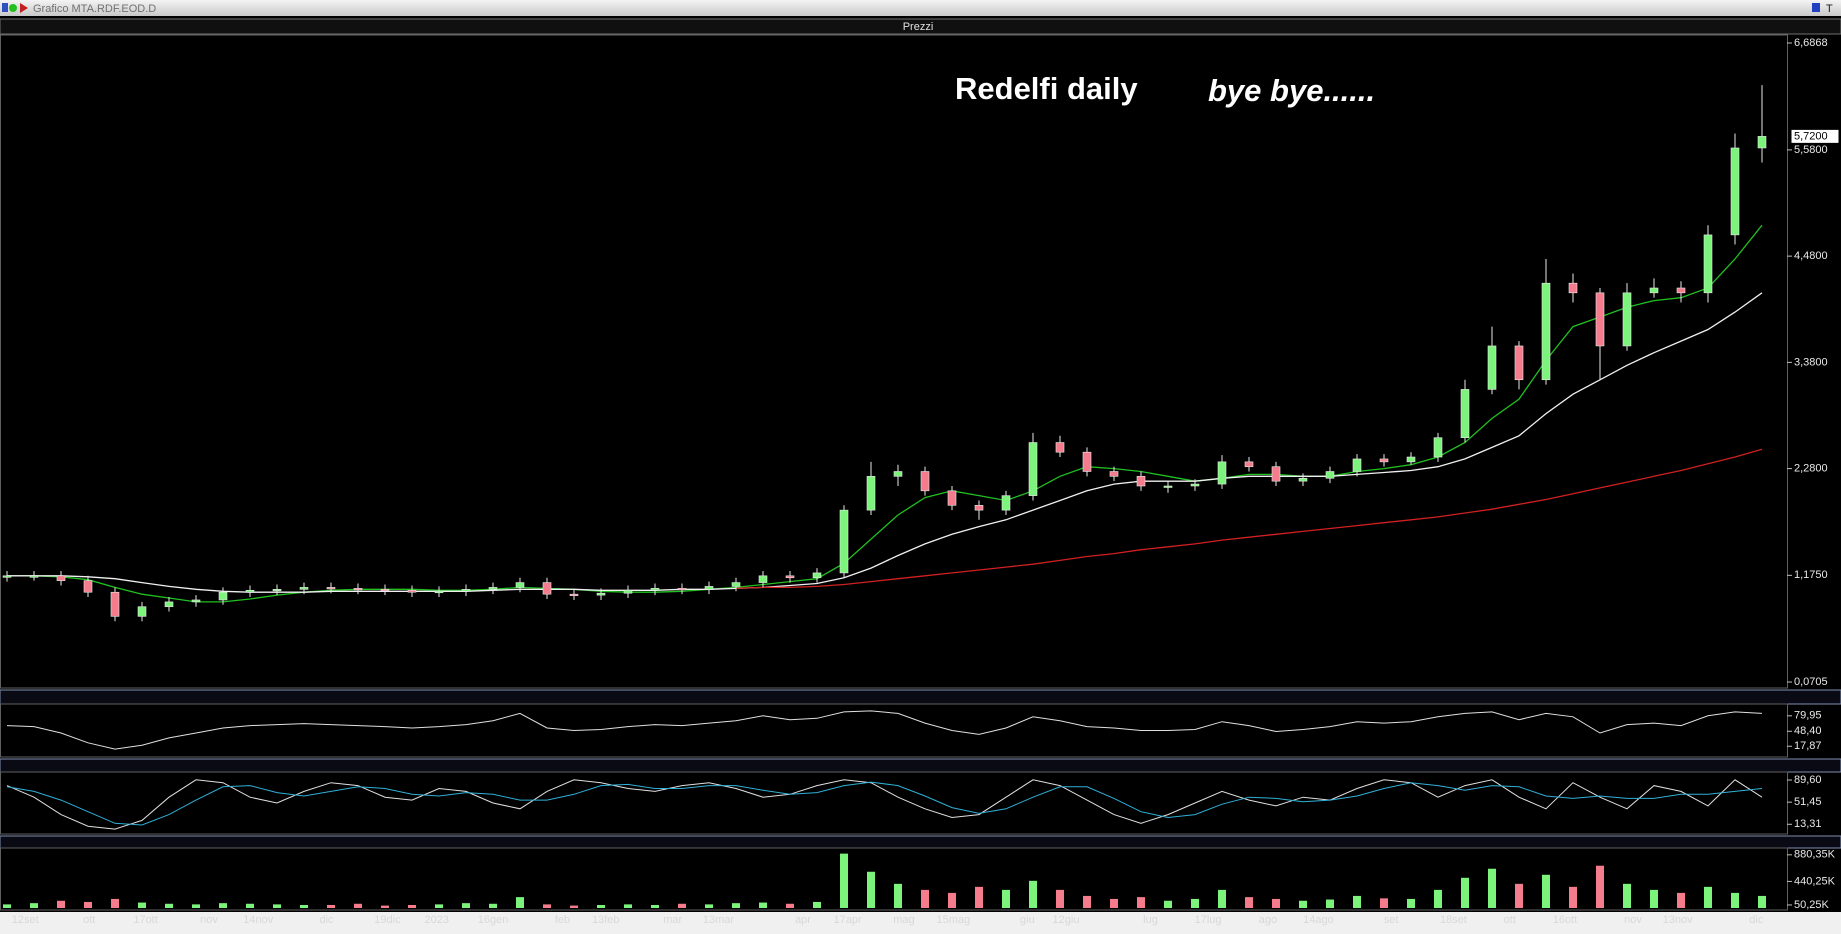  I want to click on x-tick-label: lug, so click(1150, 920).